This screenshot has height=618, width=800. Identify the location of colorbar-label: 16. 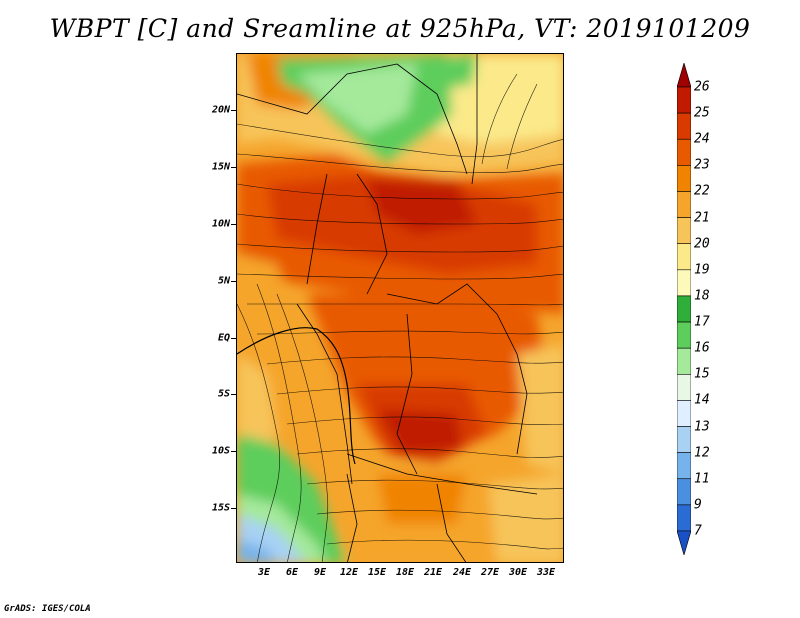
(702, 348).